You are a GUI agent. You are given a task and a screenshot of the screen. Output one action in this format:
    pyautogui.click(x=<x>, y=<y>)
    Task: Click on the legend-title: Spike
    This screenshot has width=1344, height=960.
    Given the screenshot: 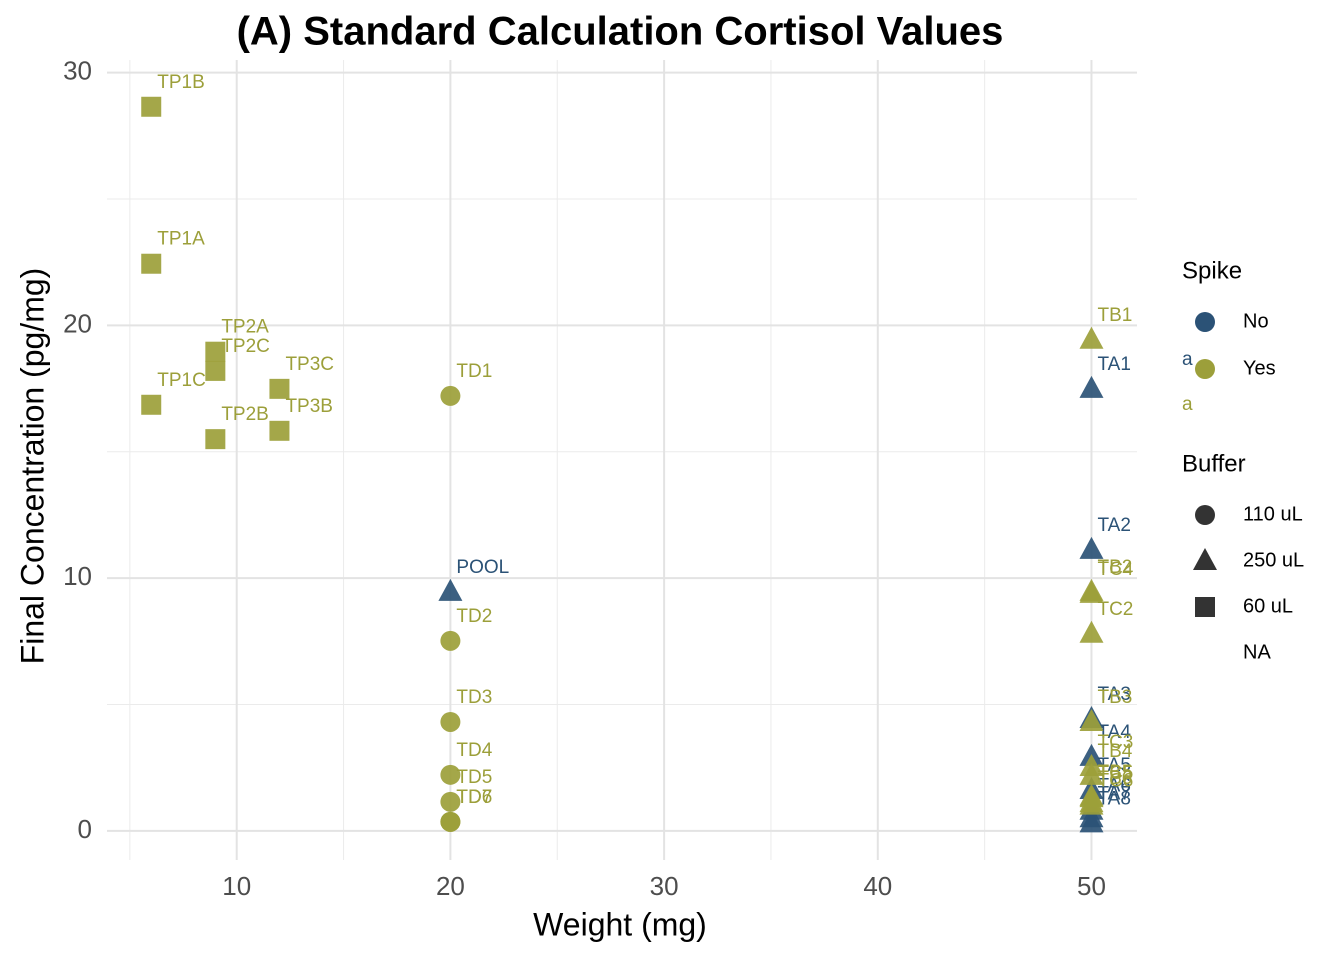 What is the action you would take?
    pyautogui.click(x=1212, y=270)
    